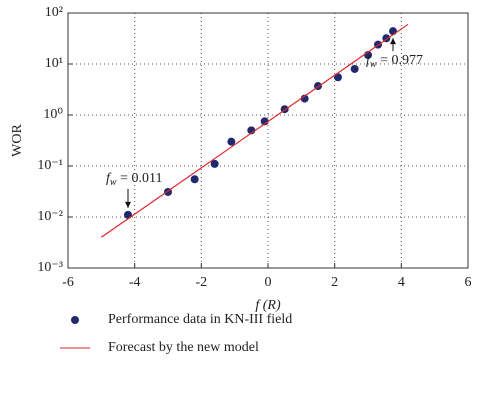 This screenshot has height=393, width=500. What do you see at coordinates (53, 114) in the screenshot?
I see `y-tick-label: 10⁰` at bounding box center [53, 114].